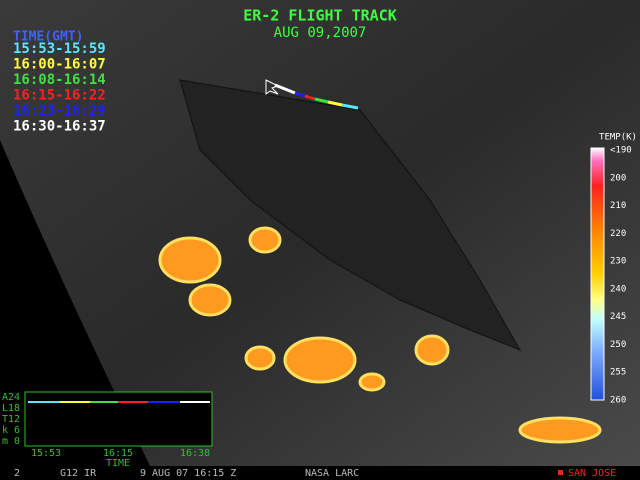 Image resolution: width=640 pixels, height=480 pixels. I want to click on colorbar-label: 200, so click(618, 178).